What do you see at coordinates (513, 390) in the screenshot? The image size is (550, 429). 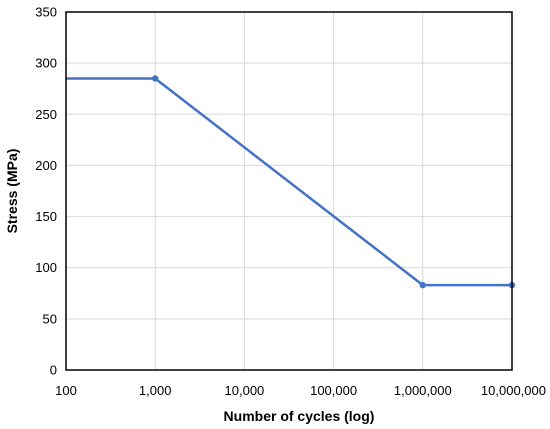 I see `x-tick-label: 10,000,000` at bounding box center [513, 390].